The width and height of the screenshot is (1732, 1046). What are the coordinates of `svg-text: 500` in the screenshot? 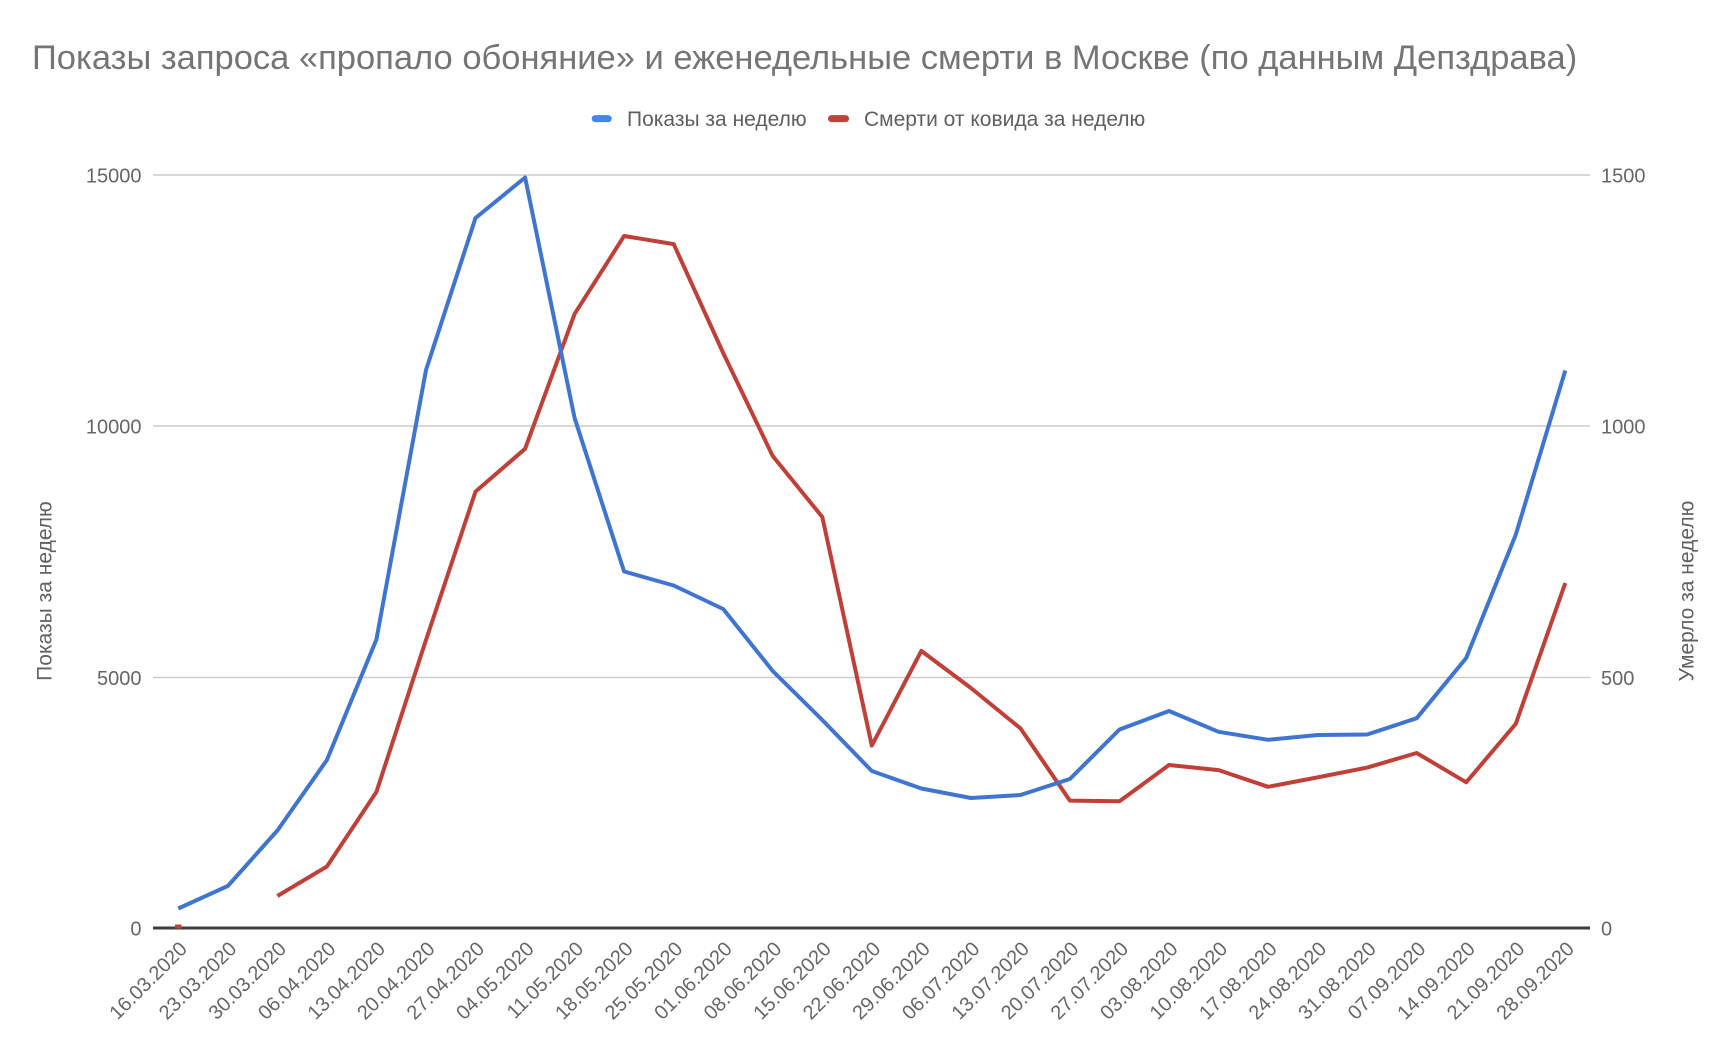 It's located at (1617, 679).